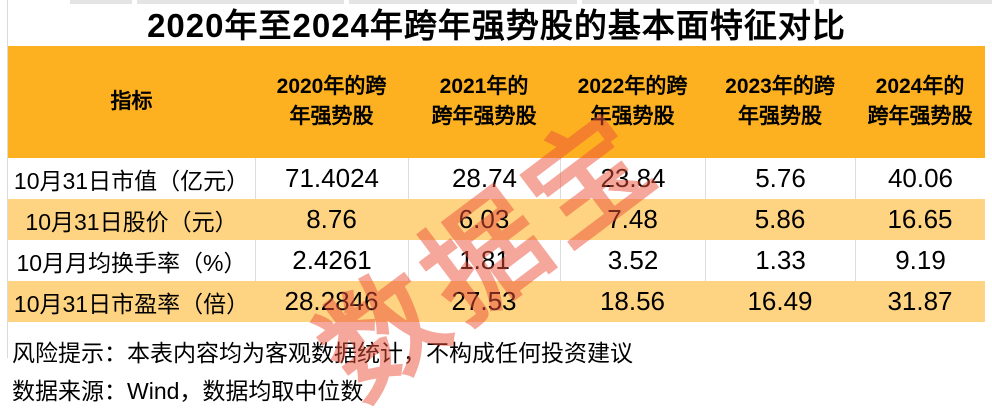 The width and height of the screenshot is (992, 414). Describe the element at coordinates (484, 301) in the screenshot. I see `value-cell: 27.53` at that location.